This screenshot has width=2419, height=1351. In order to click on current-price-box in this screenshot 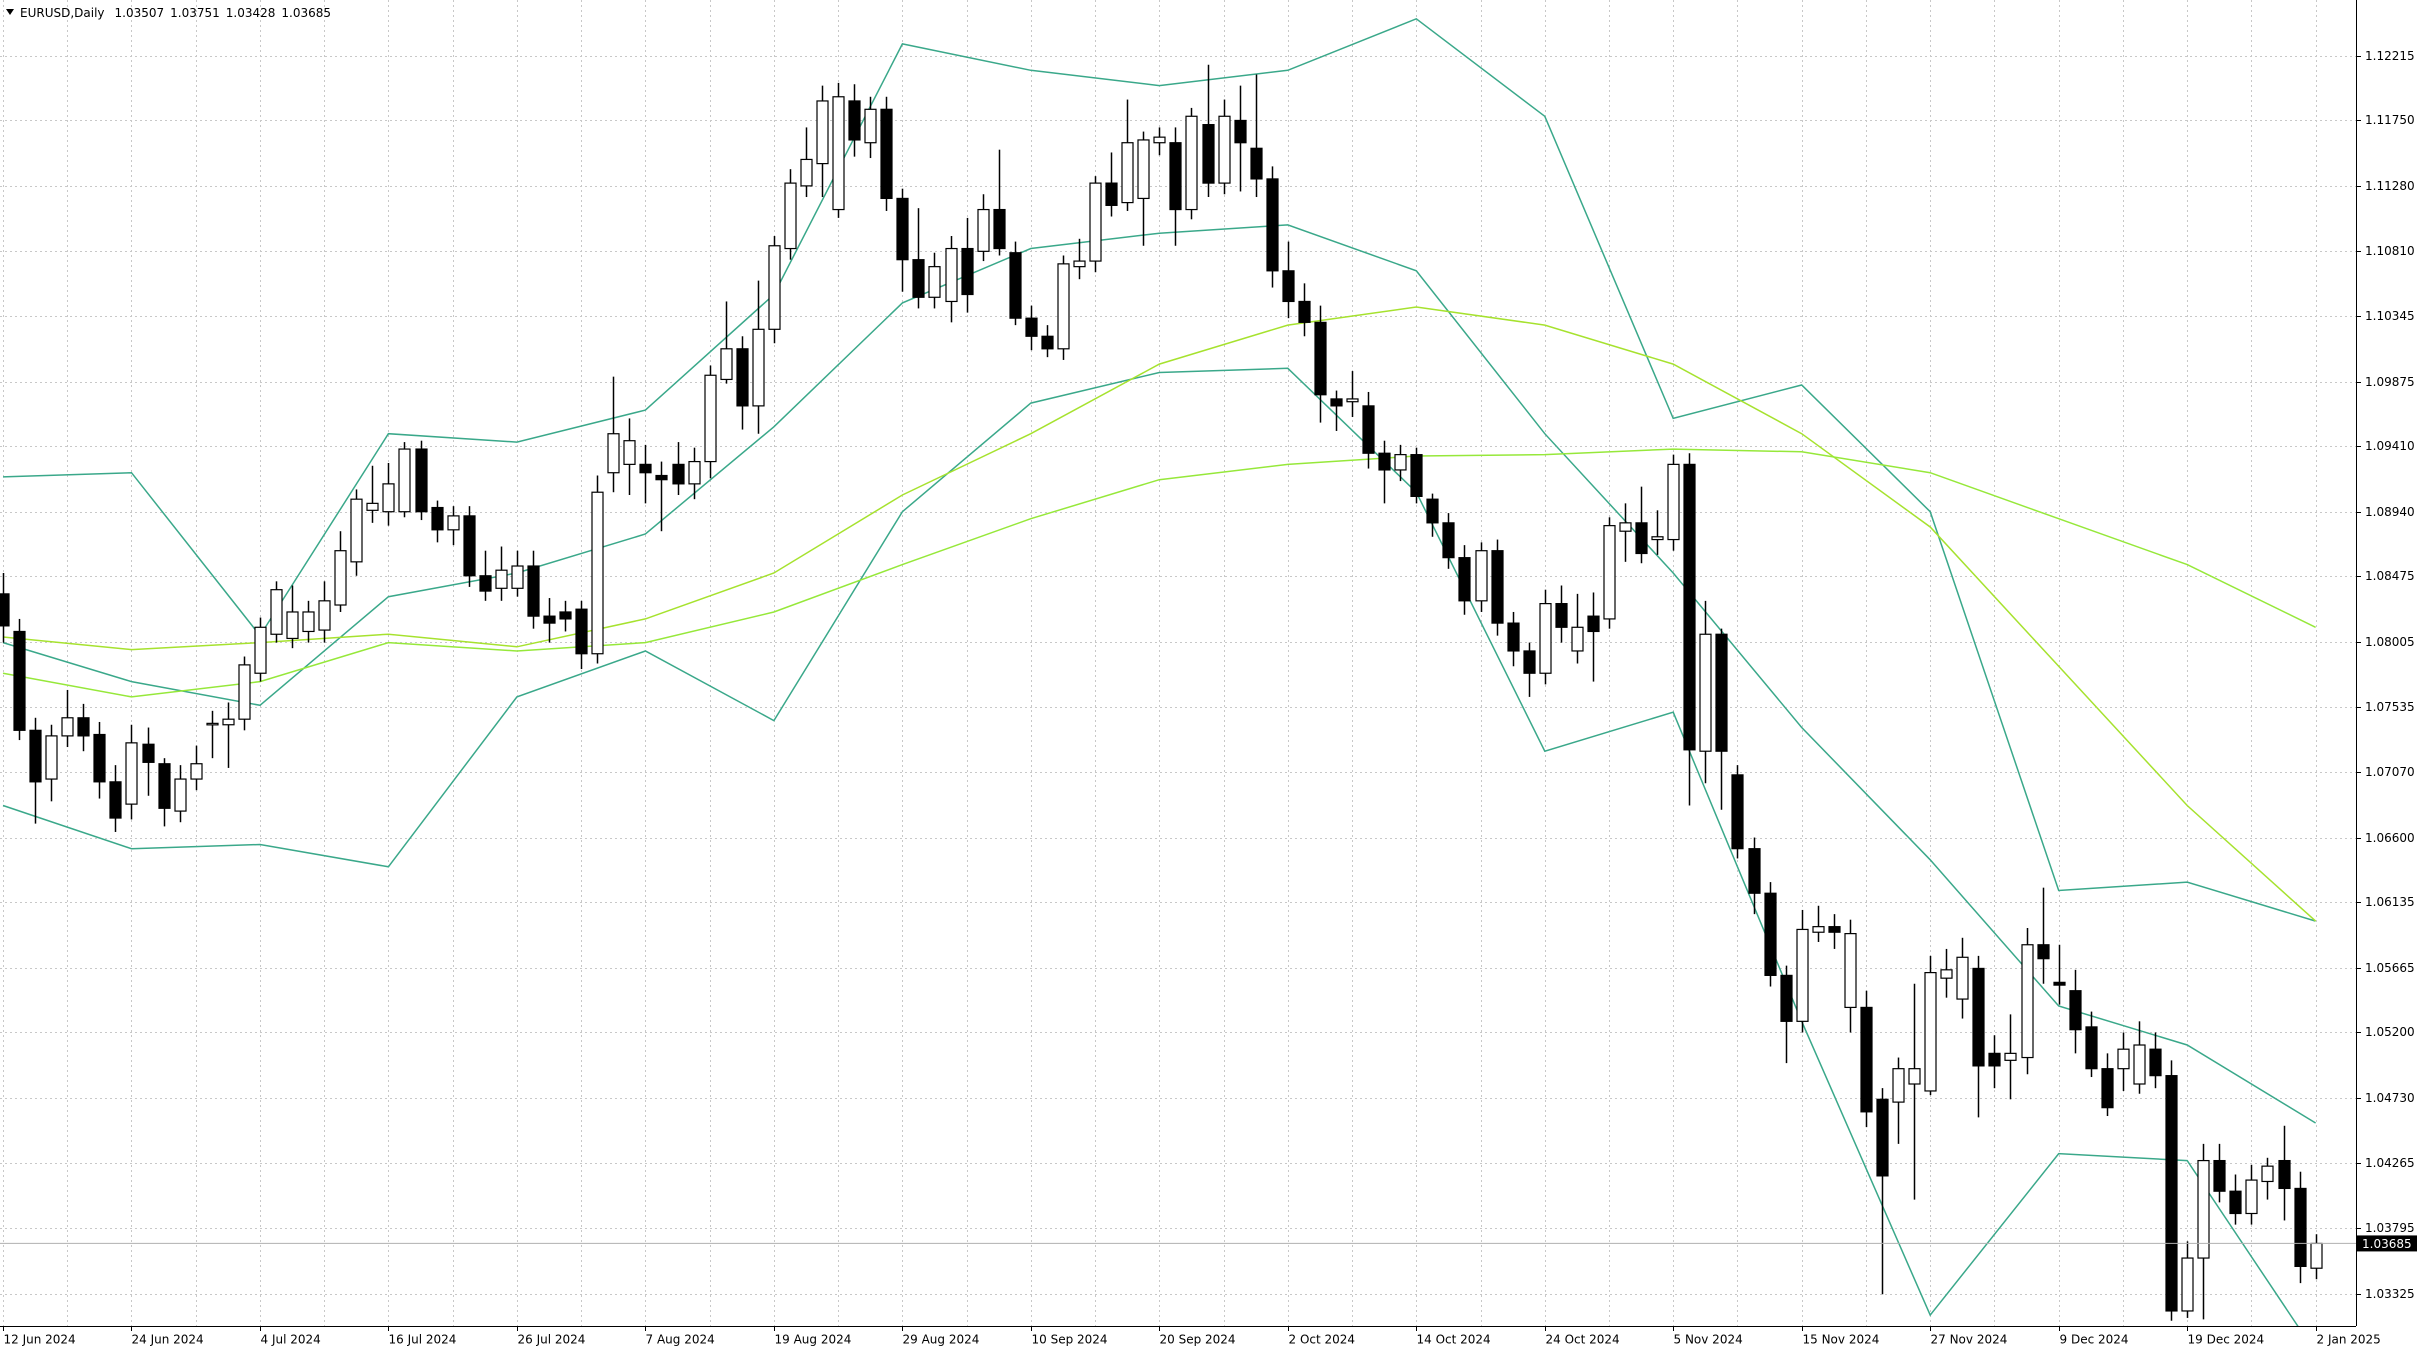, I will do `click(2387, 1243)`.